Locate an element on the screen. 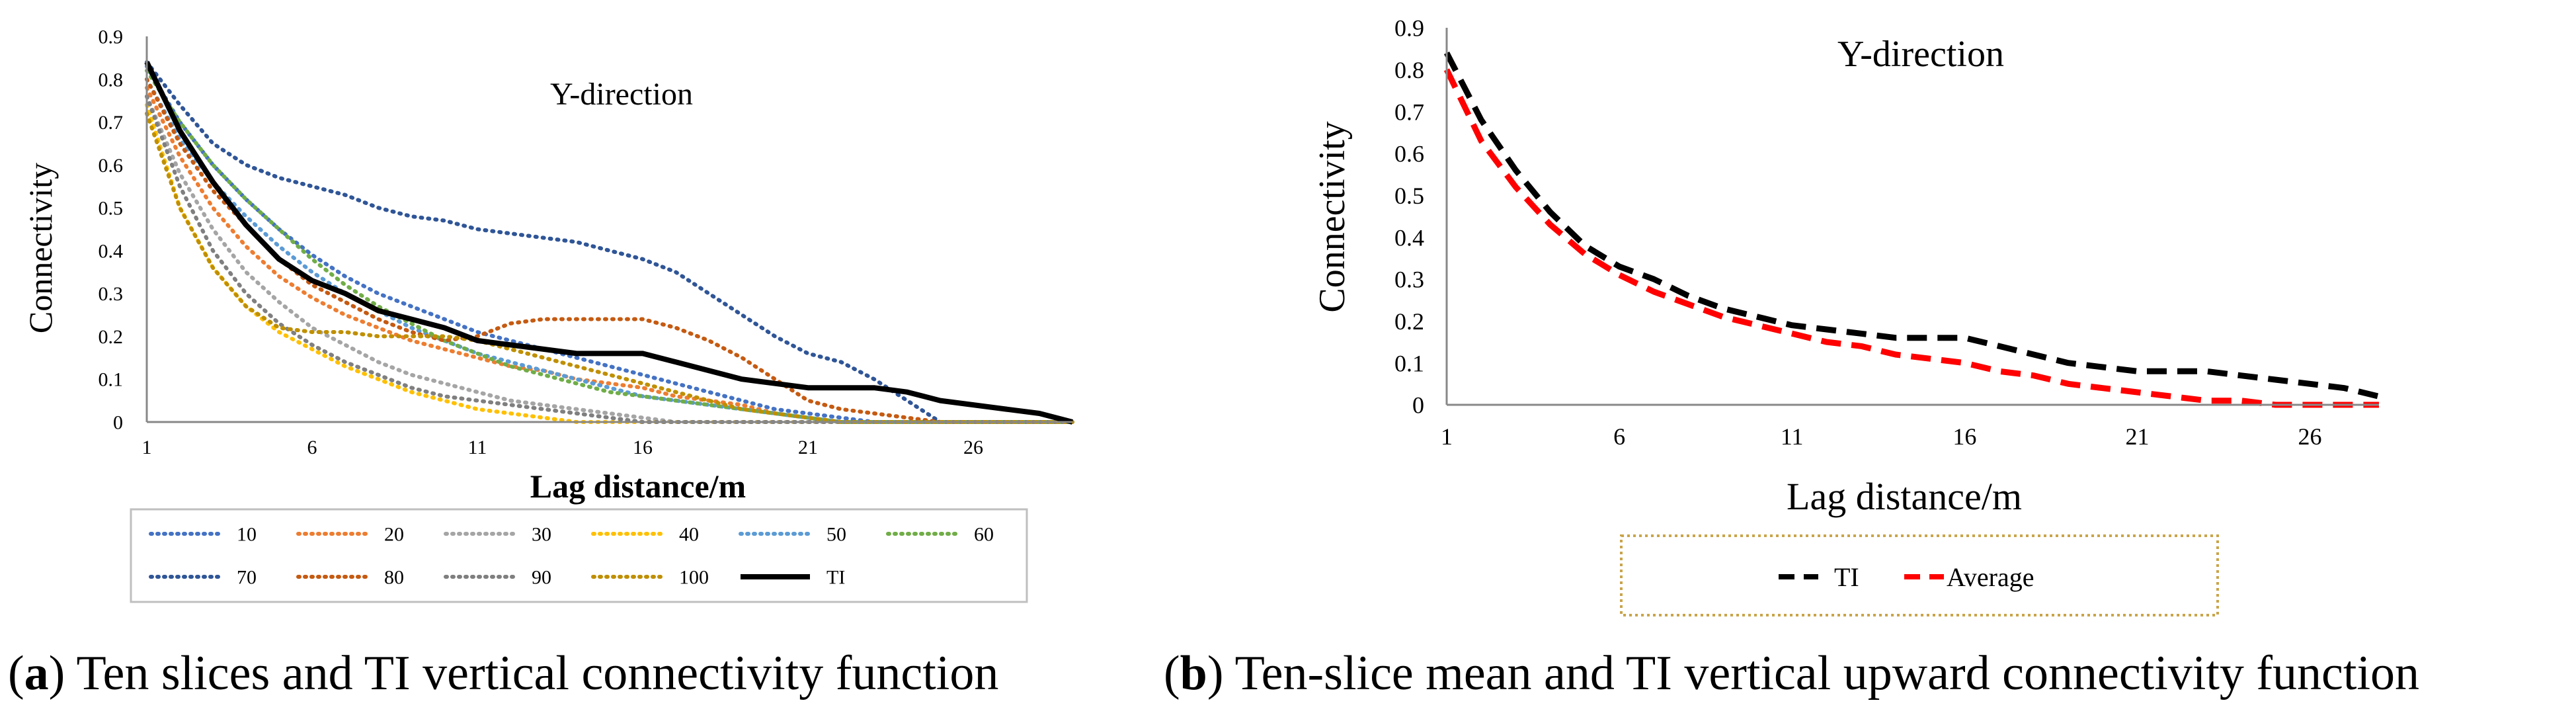 This screenshot has width=2576, height=719. legend-label-80: 80 is located at coordinates (394, 578).